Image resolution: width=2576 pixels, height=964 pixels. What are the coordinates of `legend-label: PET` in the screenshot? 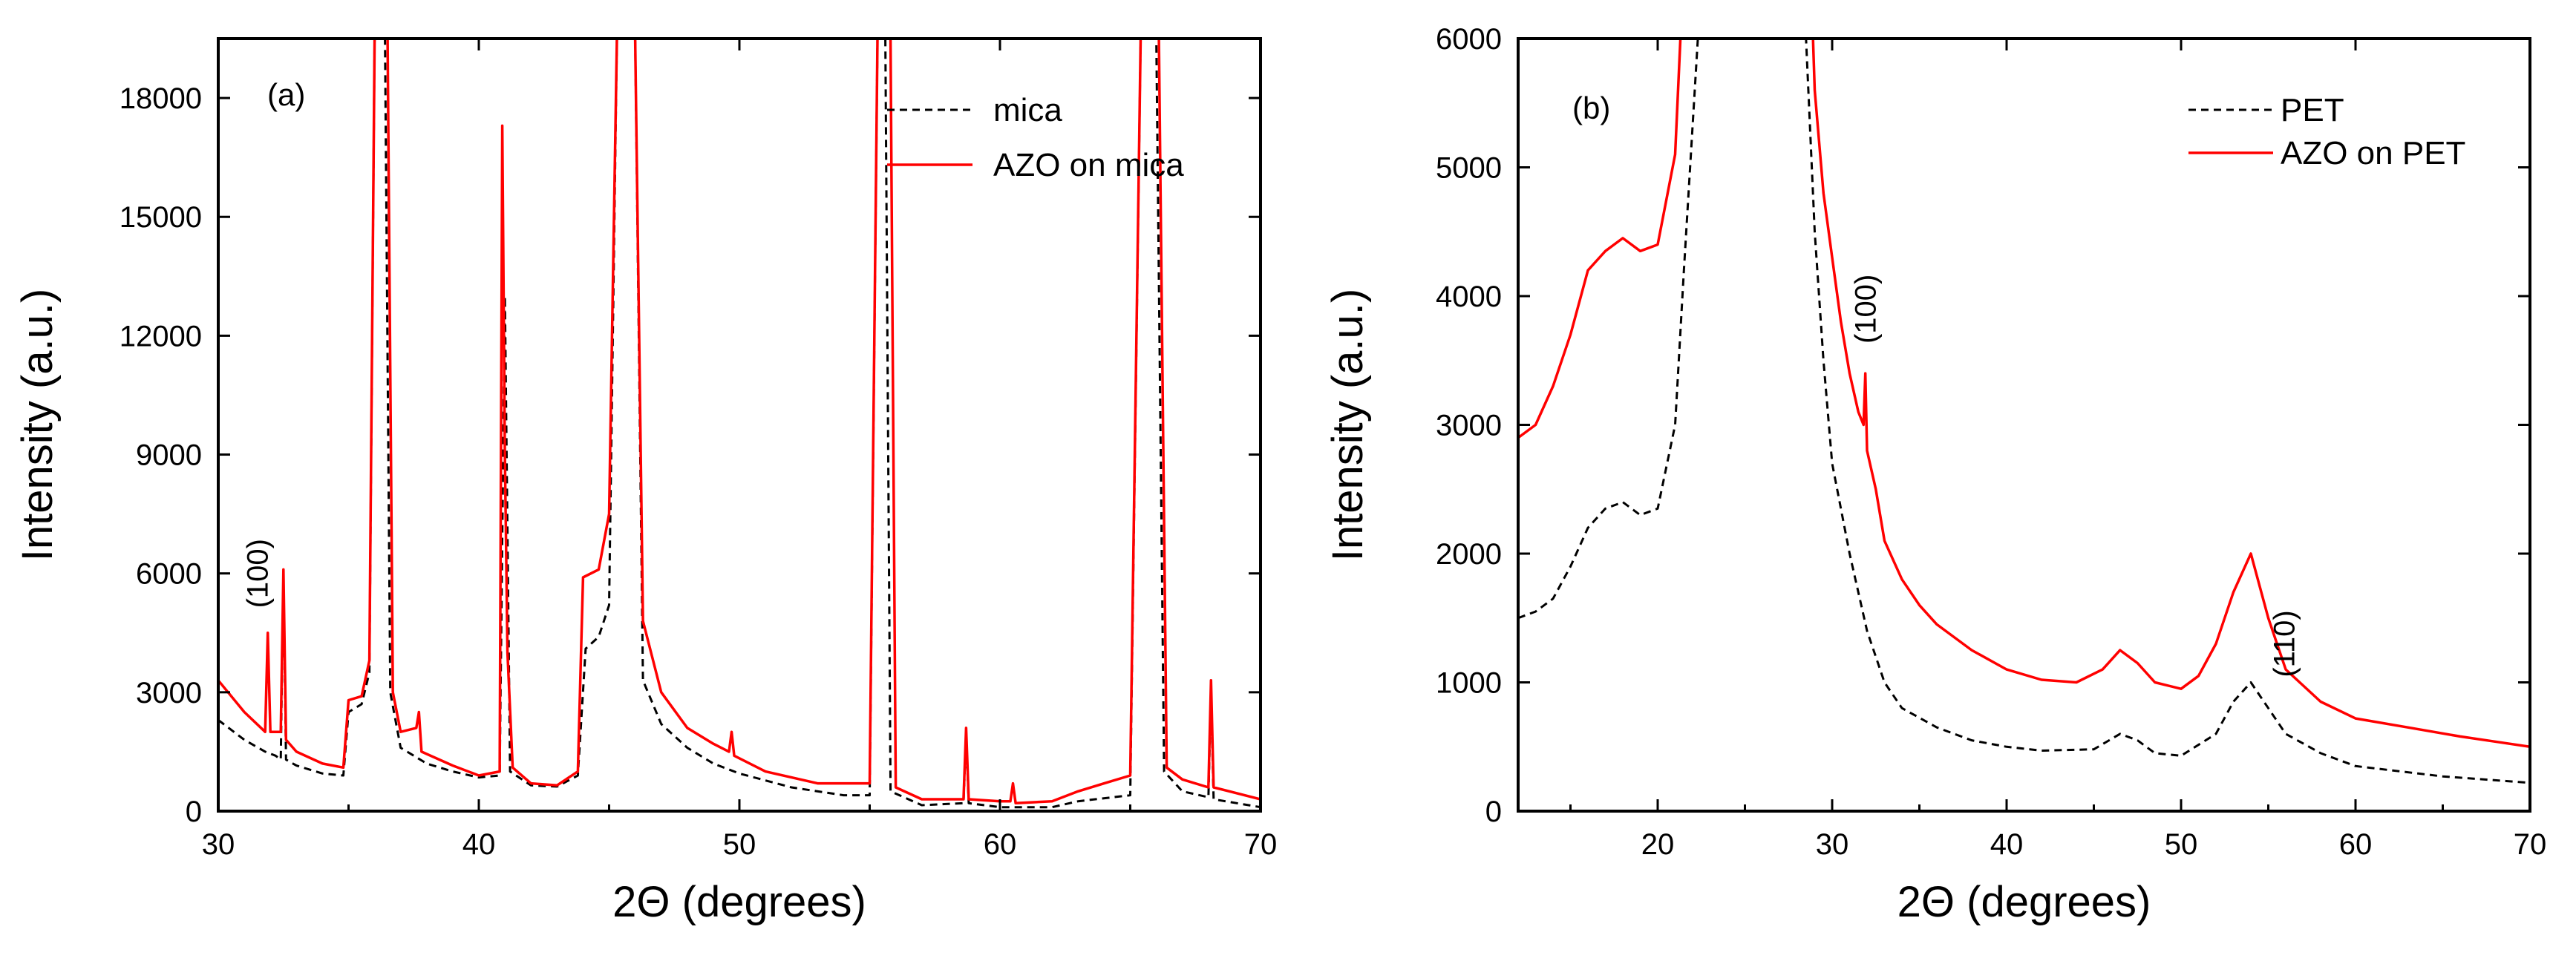 It's located at (2312, 110).